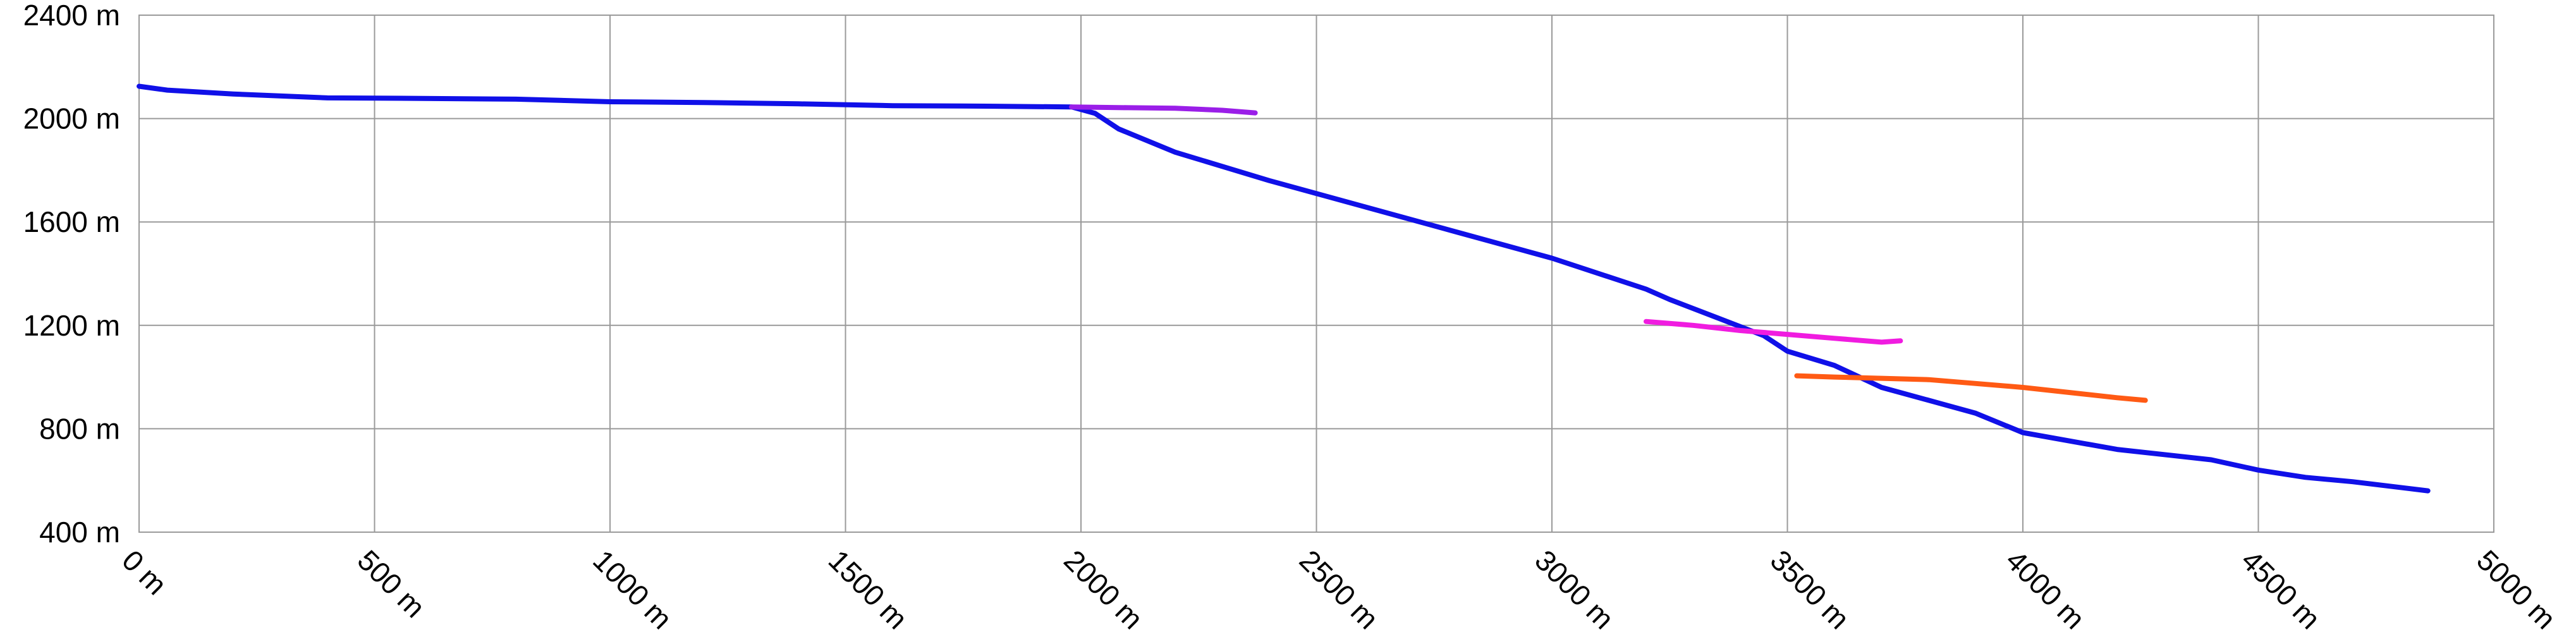 The height and width of the screenshot is (632, 2576). Describe the element at coordinates (1574, 588) in the screenshot. I see `x-tick-label: 3000 m` at that location.